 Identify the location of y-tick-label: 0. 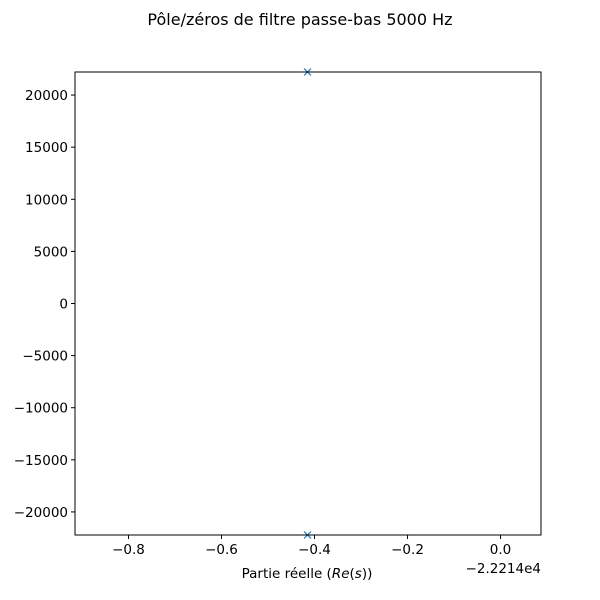
(63, 305).